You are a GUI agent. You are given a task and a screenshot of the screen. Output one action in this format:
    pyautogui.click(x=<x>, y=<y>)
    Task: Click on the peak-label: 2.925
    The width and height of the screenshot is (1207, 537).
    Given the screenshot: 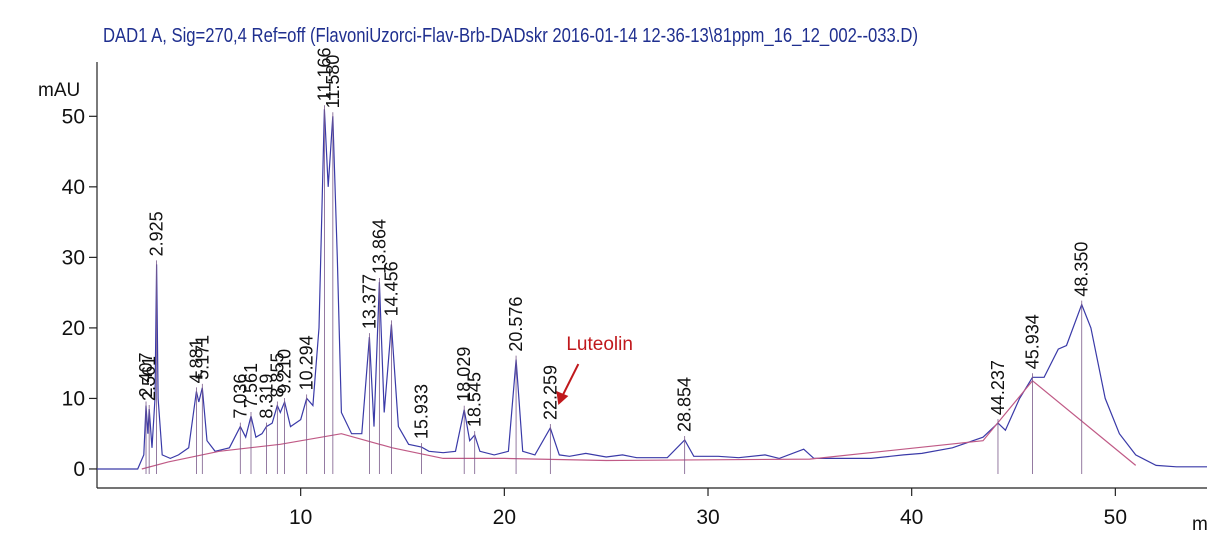 What is the action you would take?
    pyautogui.click(x=157, y=233)
    